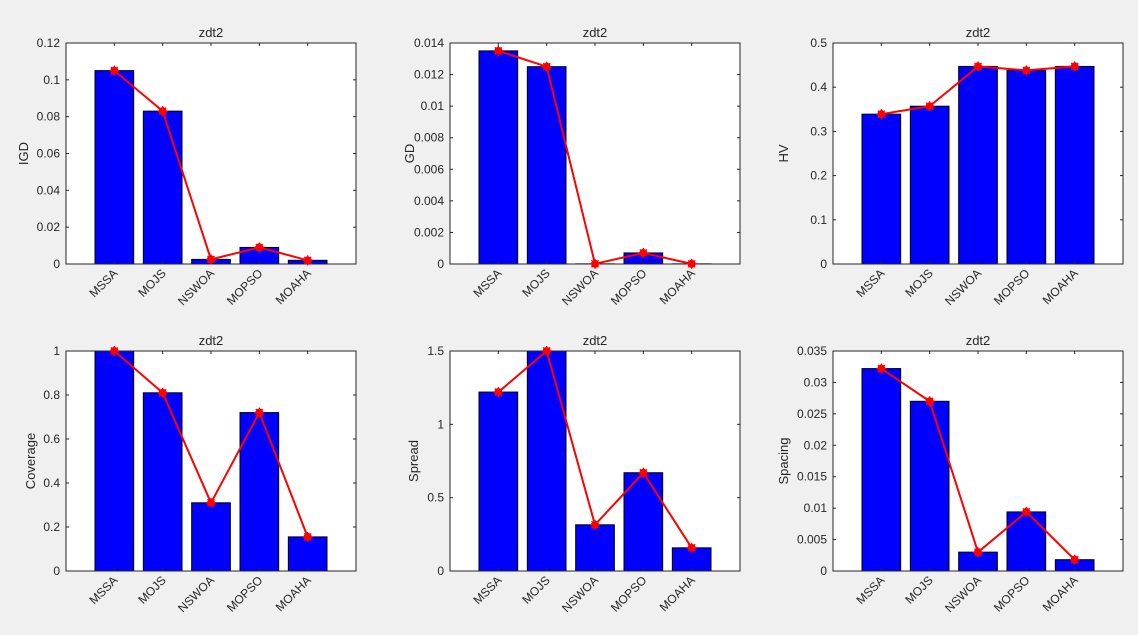  Describe the element at coordinates (816, 382) in the screenshot. I see `y-tick-label: 0.03` at that location.